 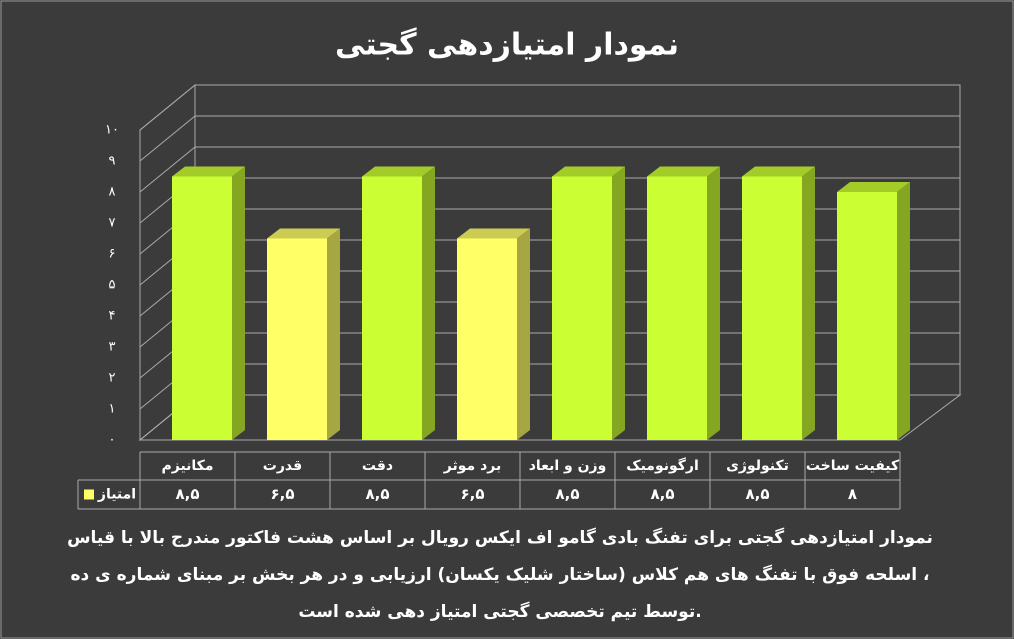 I want to click on y-tick-label: ۴, so click(x=112, y=316).